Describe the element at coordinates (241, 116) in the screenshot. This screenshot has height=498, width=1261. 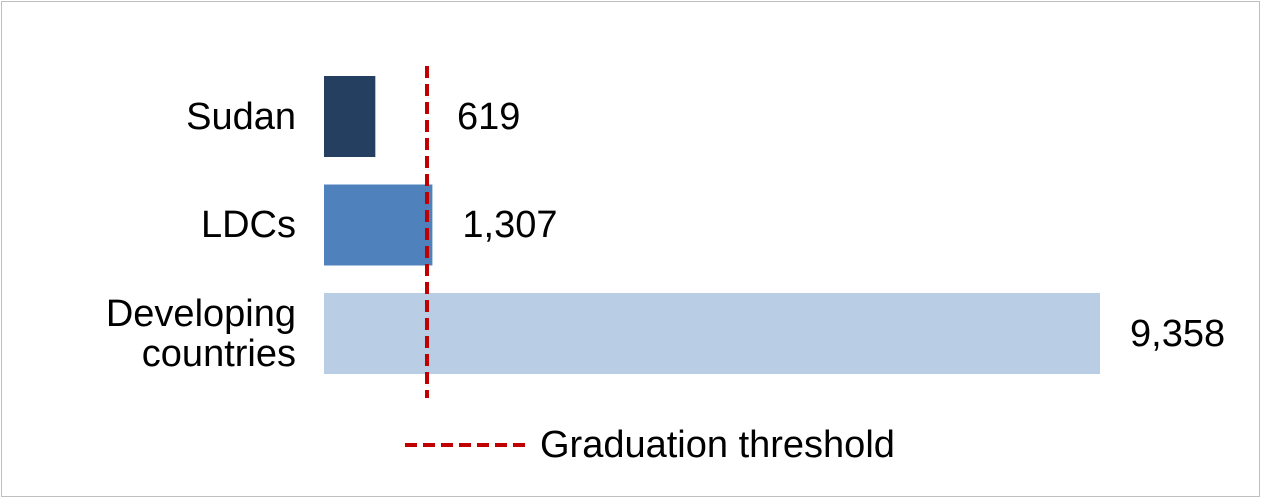
I see `category-label: Sudan` at that location.